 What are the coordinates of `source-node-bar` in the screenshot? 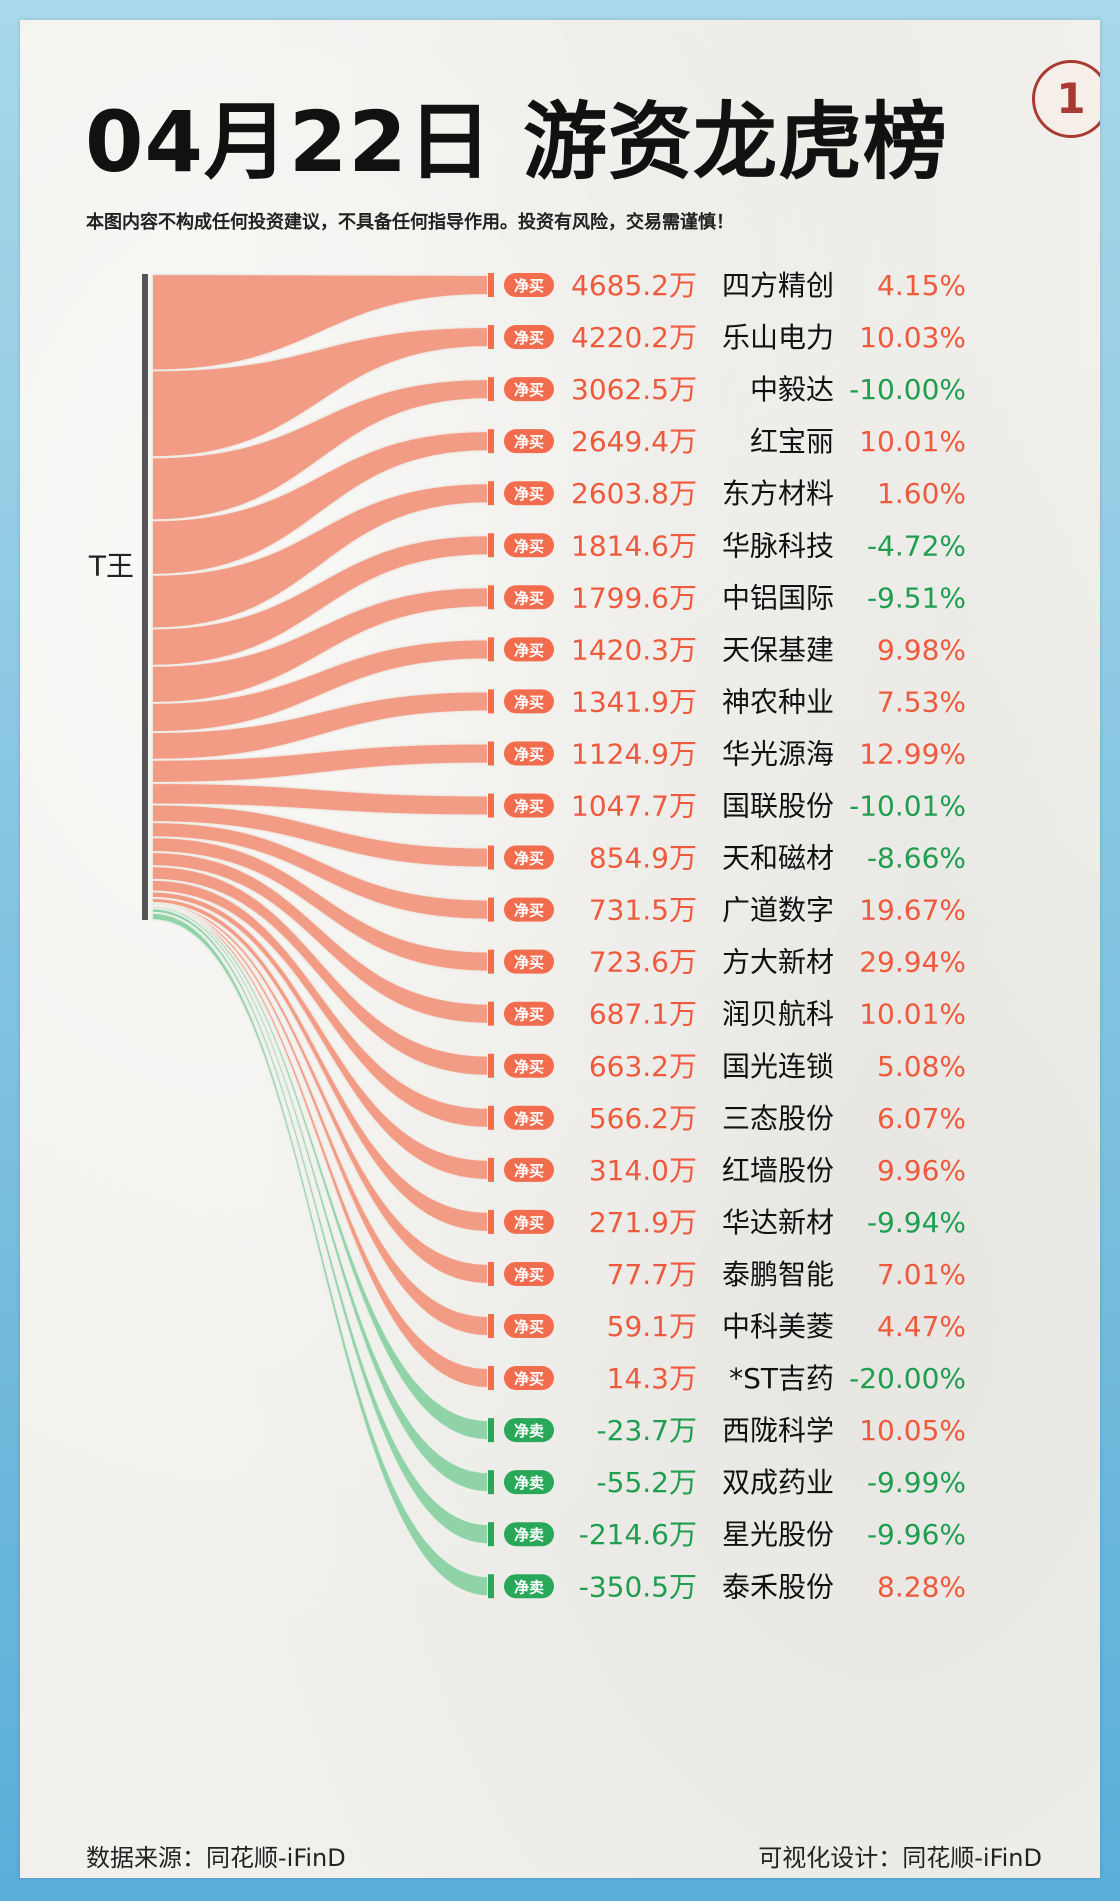 It's located at (145, 597).